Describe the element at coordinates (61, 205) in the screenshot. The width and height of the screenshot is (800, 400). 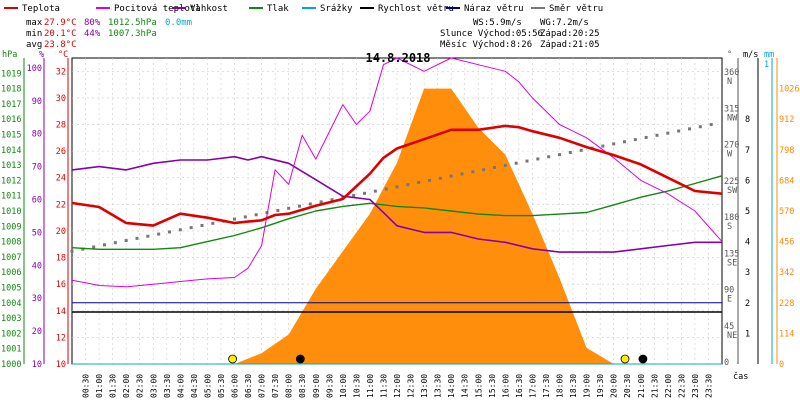
I see `temp-tick: 22` at that location.